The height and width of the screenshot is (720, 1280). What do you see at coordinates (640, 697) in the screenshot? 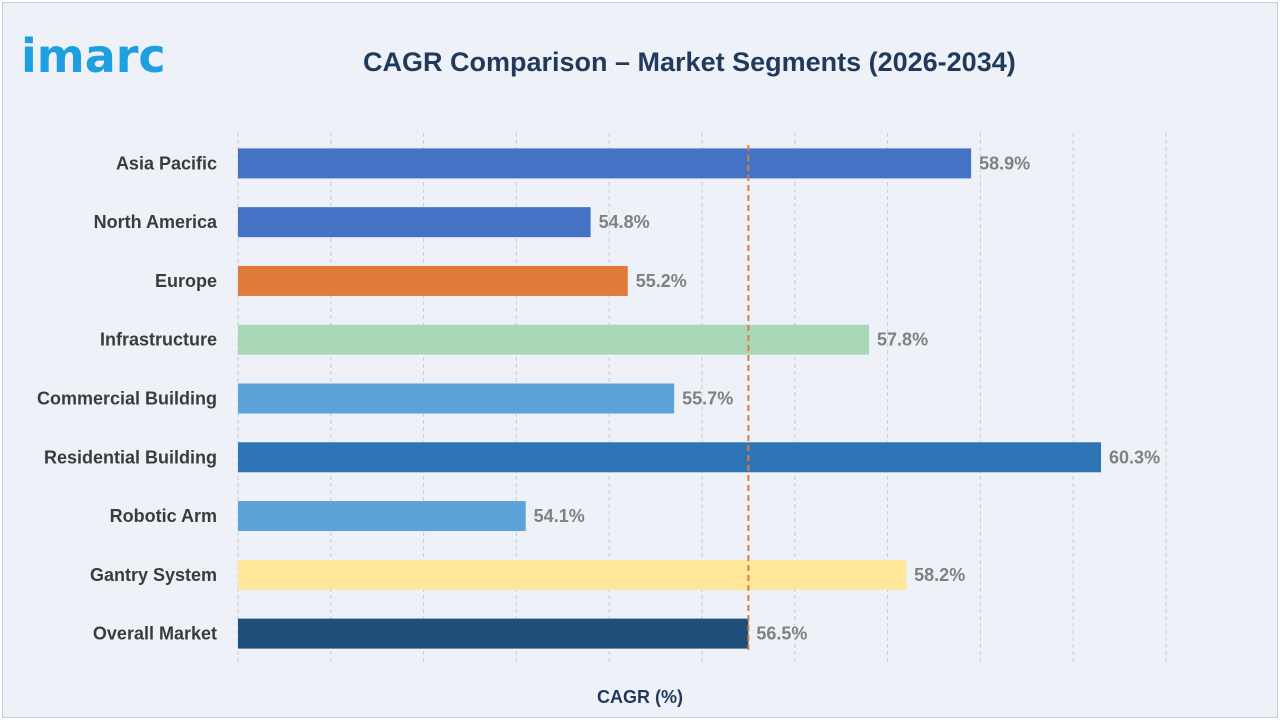
I see `x-axis-label: CAGR (%)` at bounding box center [640, 697].